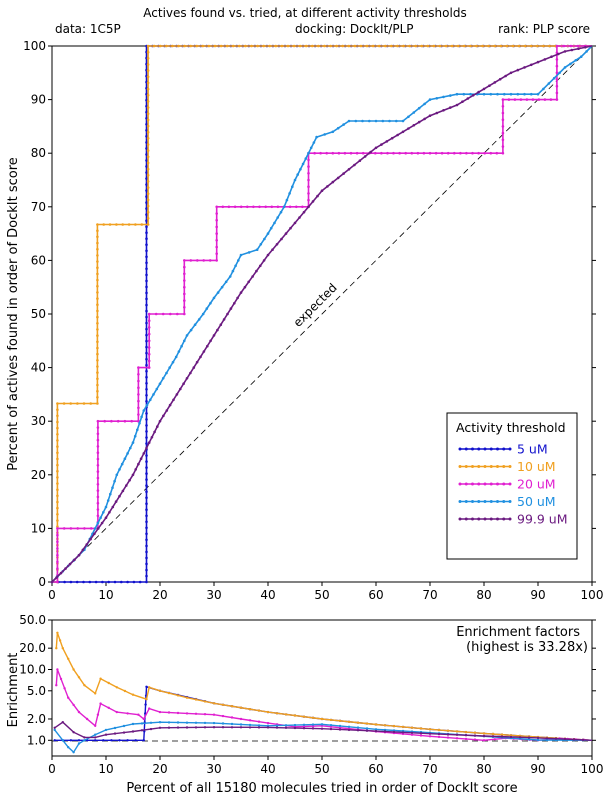  Describe the element at coordinates (507, 466) in the screenshot. I see `legend-item-10-um: 10 uM` at that location.